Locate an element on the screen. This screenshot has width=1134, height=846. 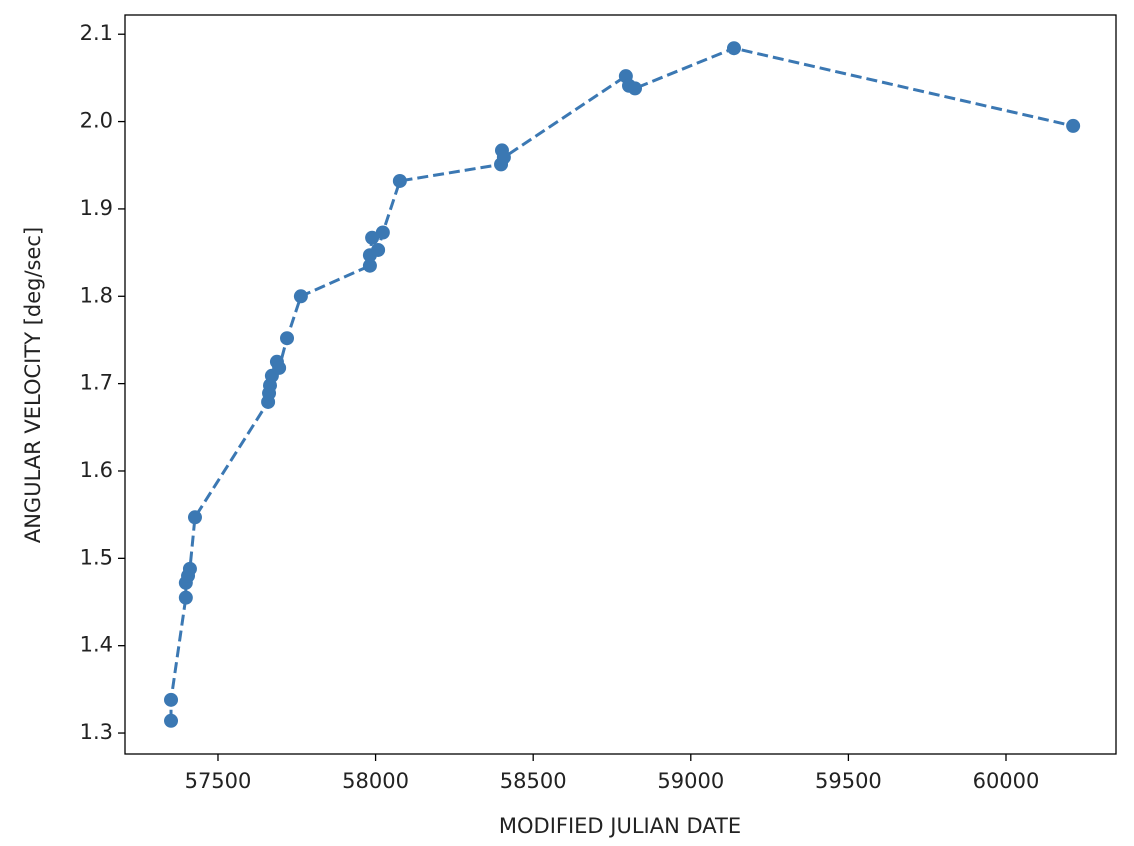
y-tick-label: 1.7 is located at coordinates (96, 383).